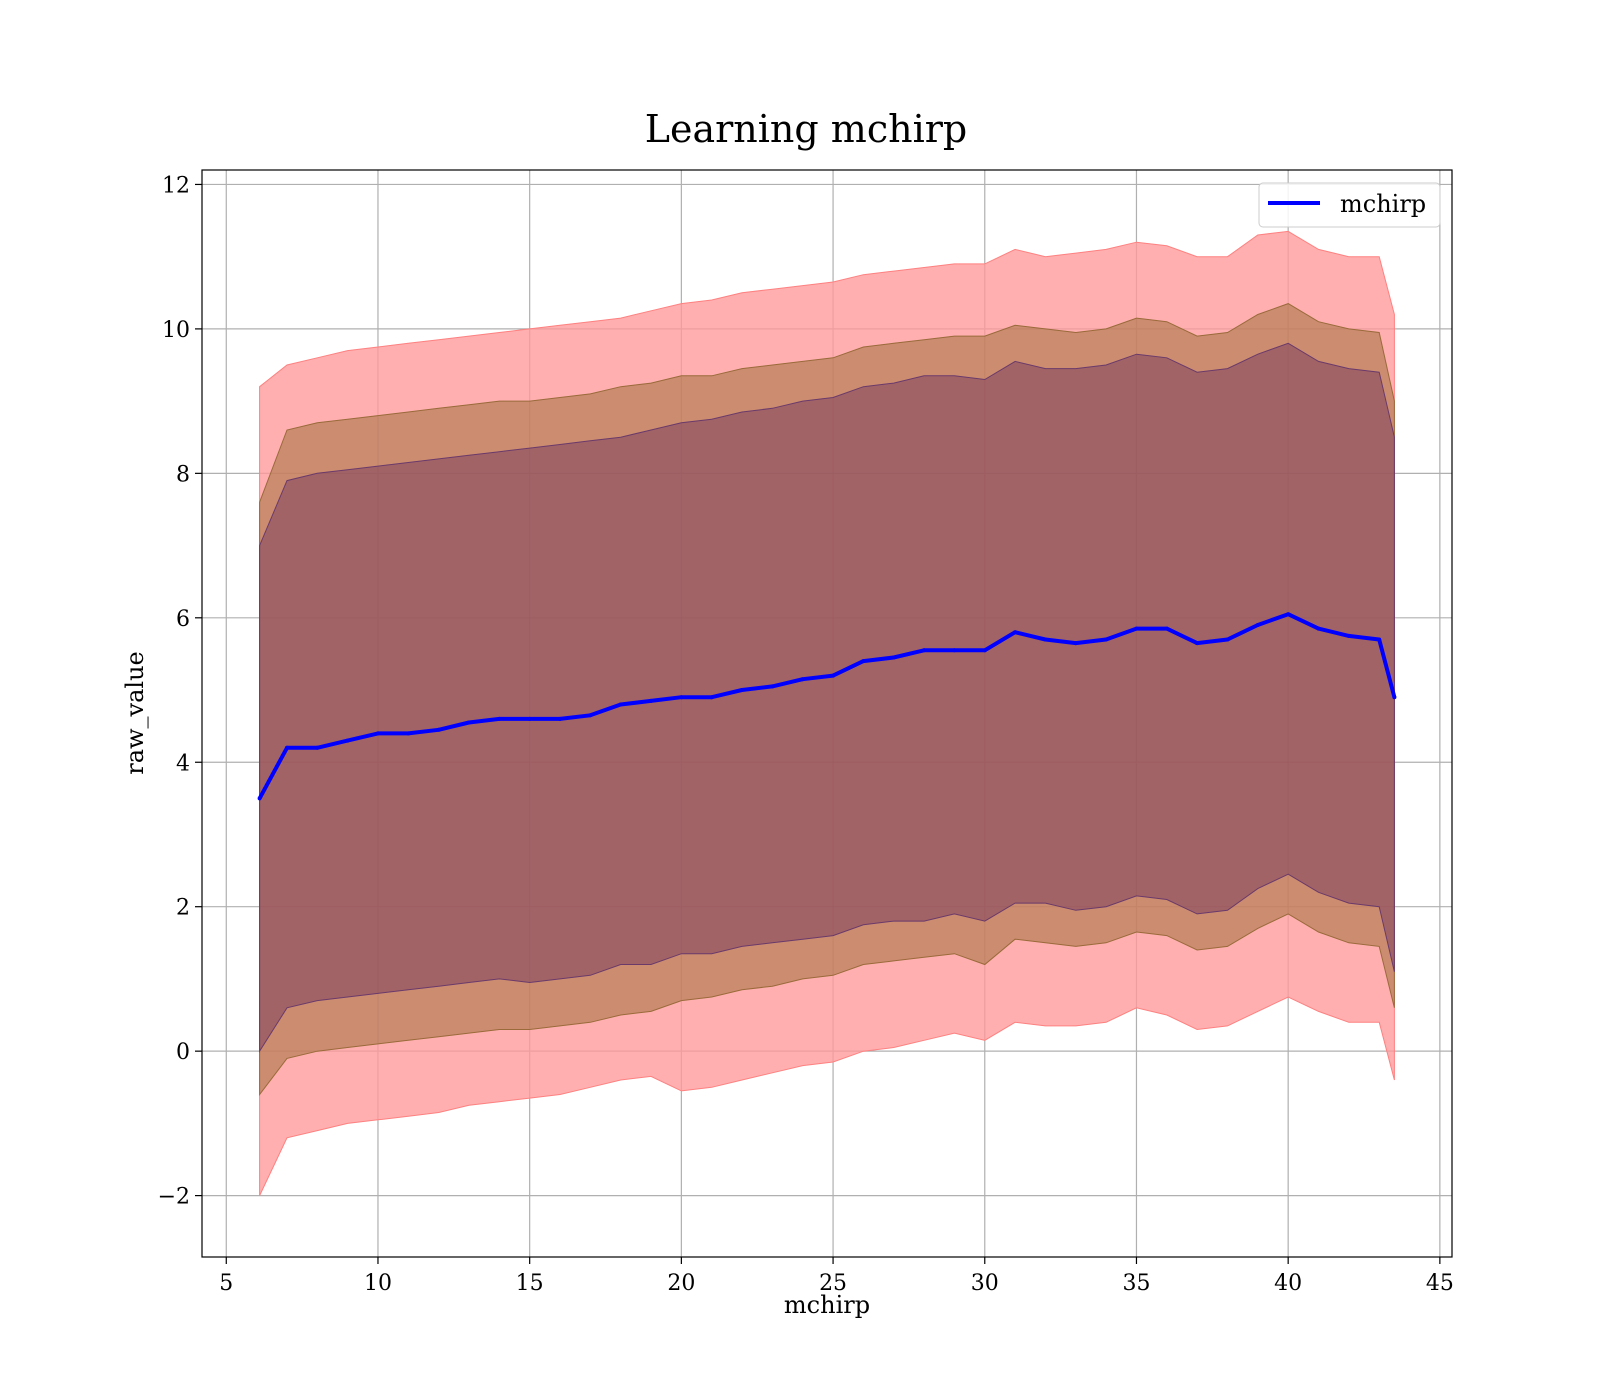 The image size is (1600, 1400). Describe the element at coordinates (1440, 1283) in the screenshot. I see `x-tick-label: 45` at that location.